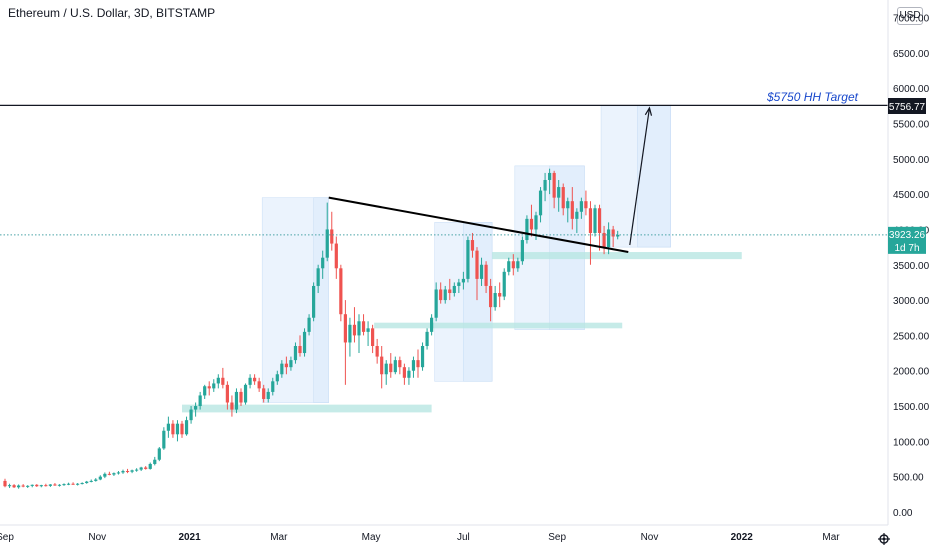  I want to click on chart-title: Ethereum / U.S. Dollar, 3D, BITSTAMP, so click(112, 13).